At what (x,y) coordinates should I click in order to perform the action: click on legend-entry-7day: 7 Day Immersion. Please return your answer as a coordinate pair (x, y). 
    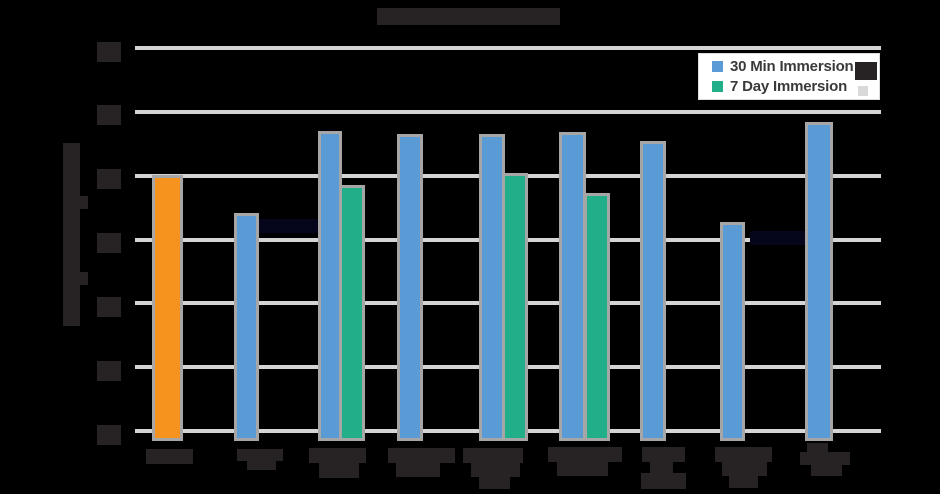
    Looking at the image, I should click on (795, 87).